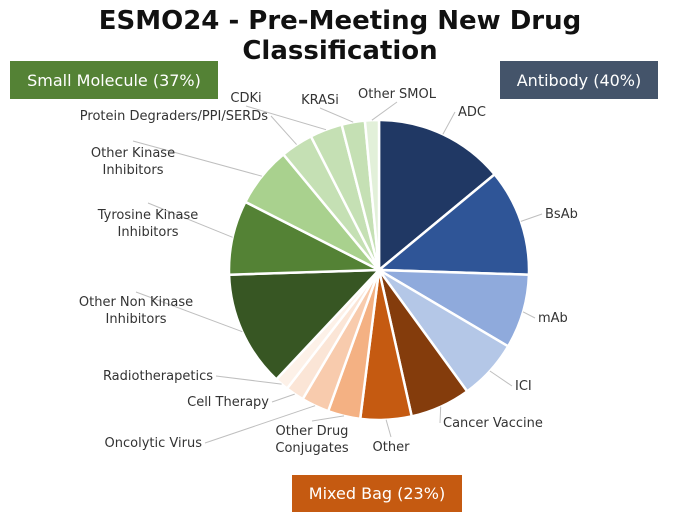  What do you see at coordinates (553, 318) in the screenshot?
I see `slice-label-mab: mAb` at bounding box center [553, 318].